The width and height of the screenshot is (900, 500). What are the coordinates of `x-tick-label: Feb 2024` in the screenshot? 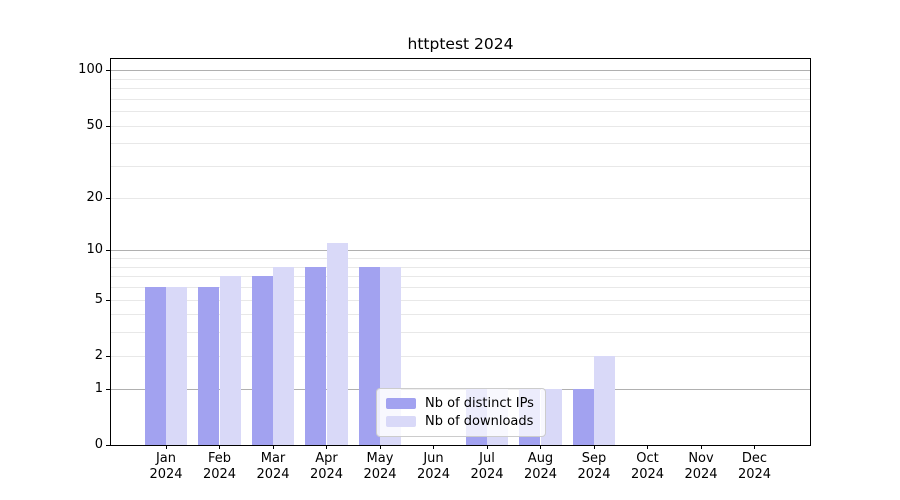 It's located at (219, 466).